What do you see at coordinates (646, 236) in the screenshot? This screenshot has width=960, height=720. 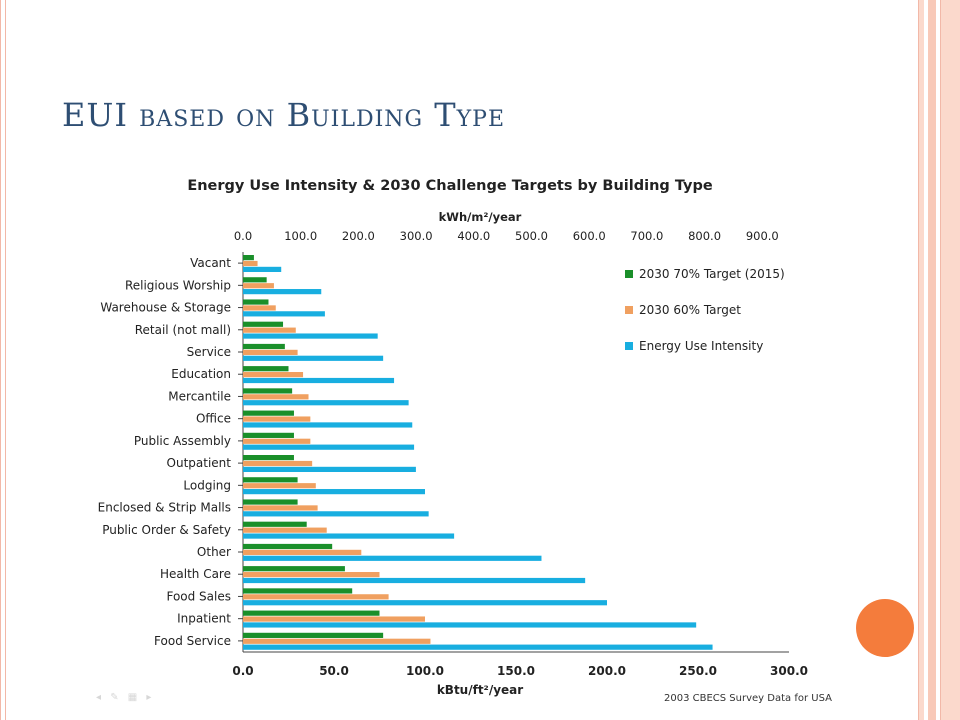 I see `x2-tick-label: 700.0` at bounding box center [646, 236].